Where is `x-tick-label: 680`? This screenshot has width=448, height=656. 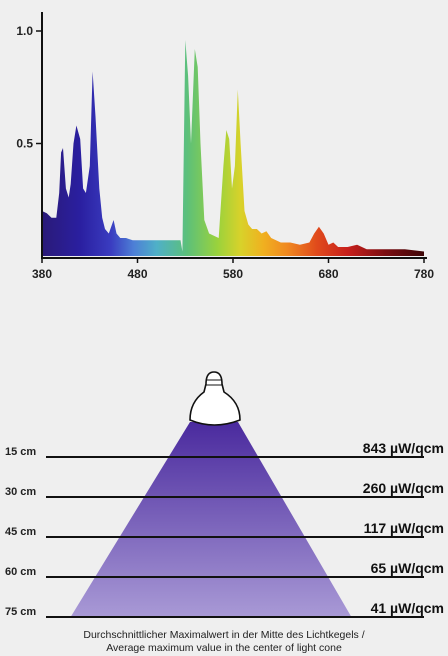 x-tick-label: 680 is located at coordinates (328, 274).